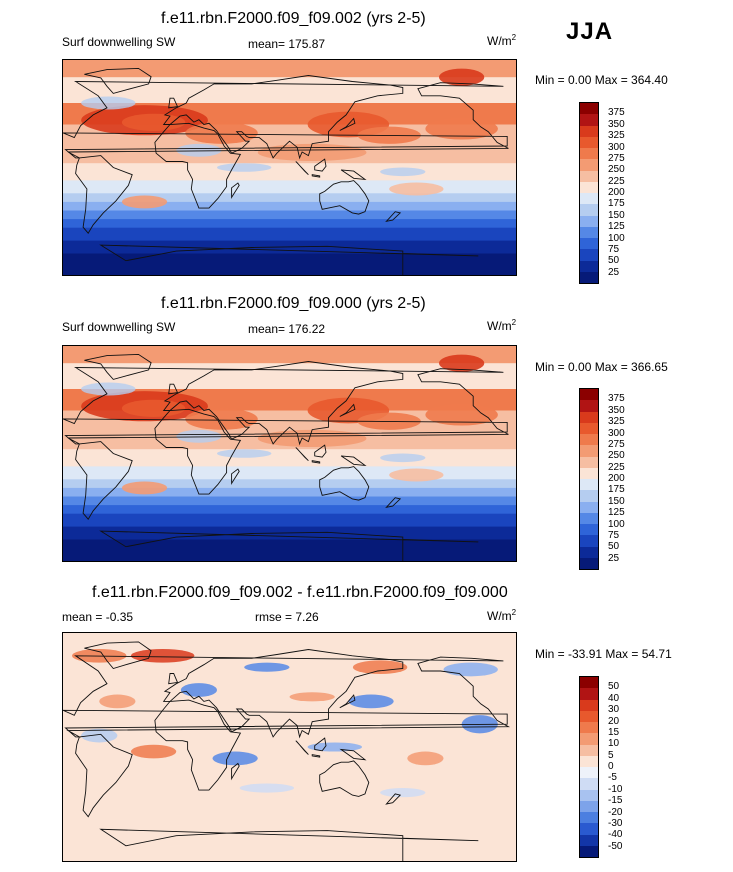  Describe the element at coordinates (589, 767) in the screenshot. I see `panel-3-colorbar` at that location.